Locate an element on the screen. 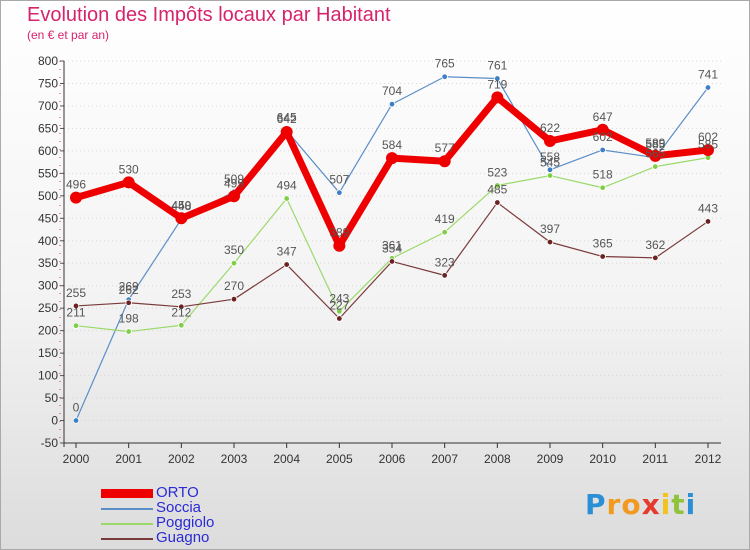  data-label-orto: 577 is located at coordinates (445, 148).